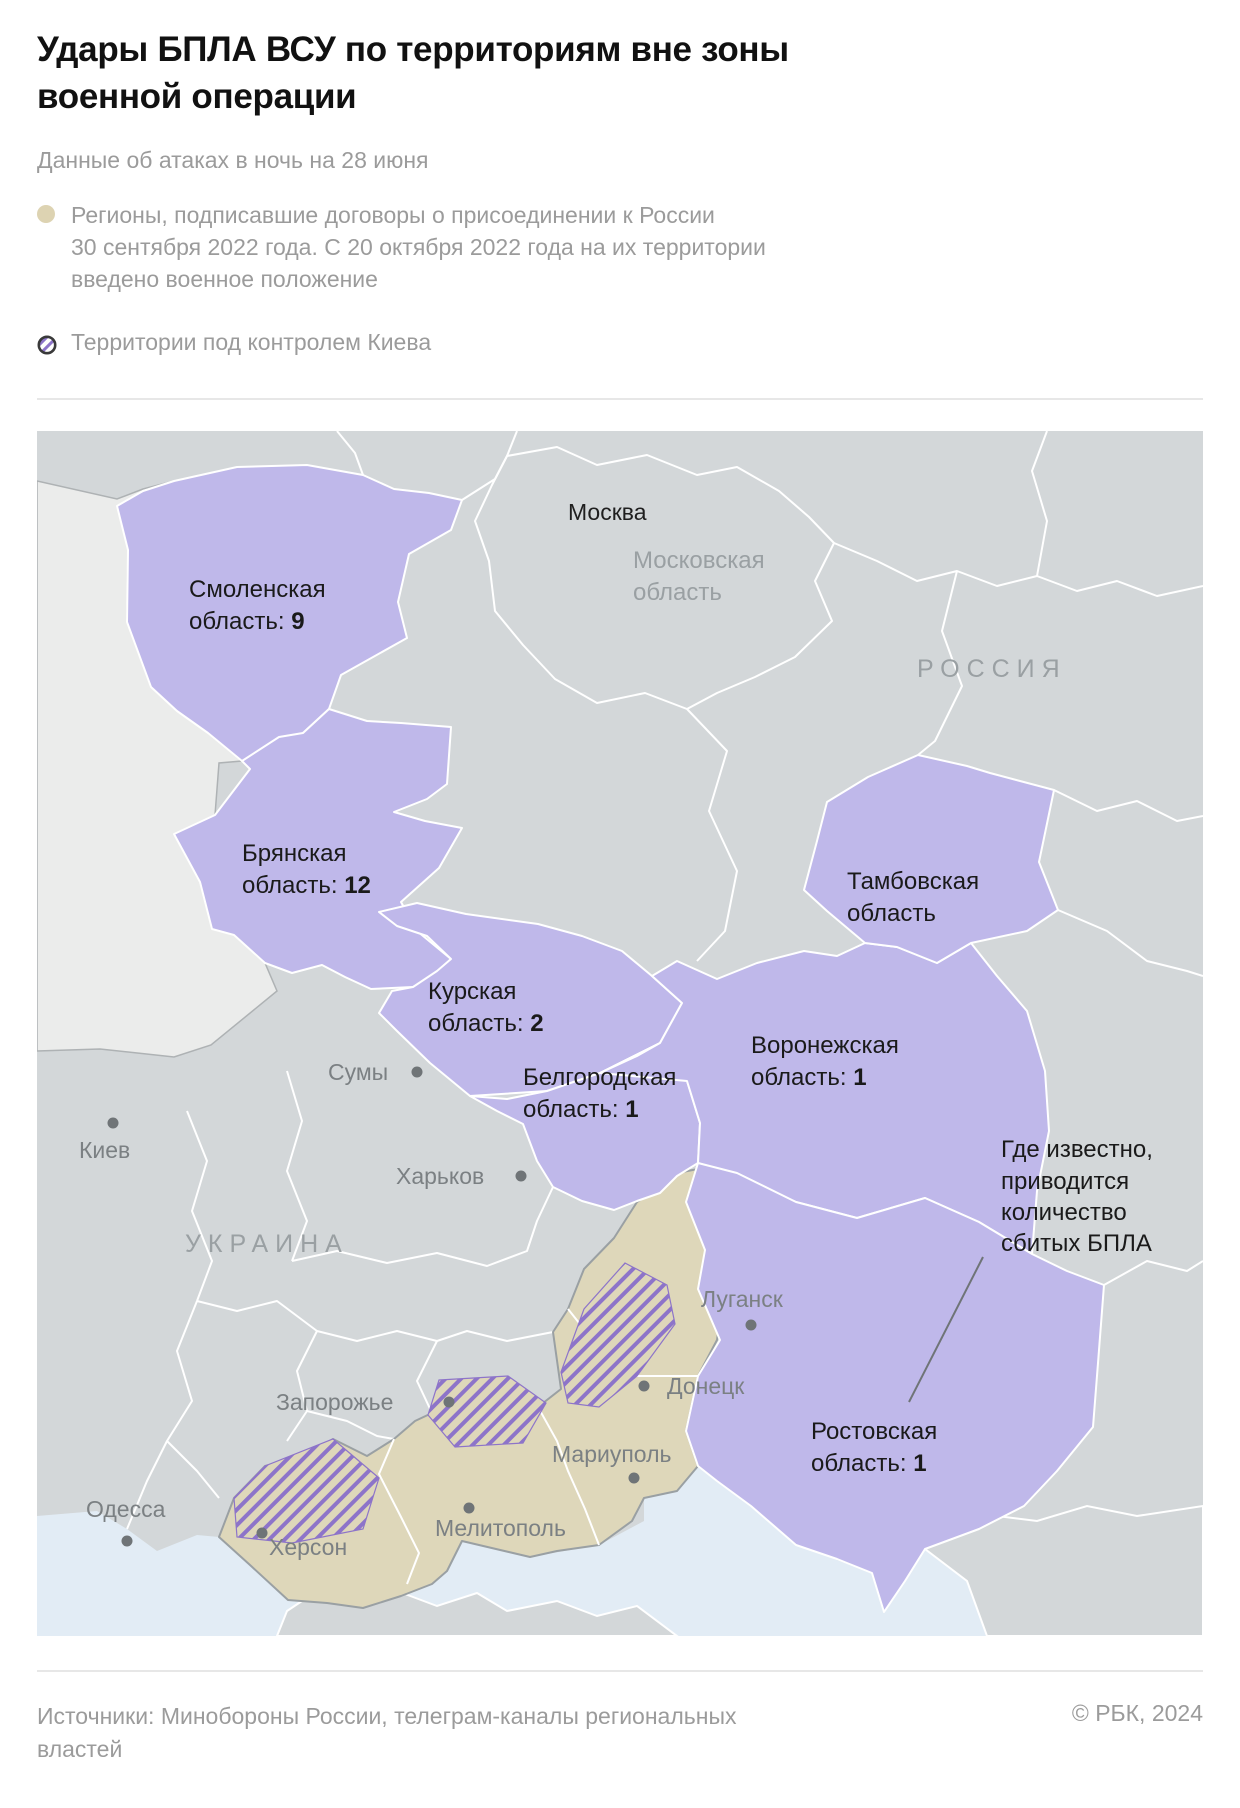  What do you see at coordinates (612, 1454) in the screenshot?
I see `city-label-mariupol: Мариуполь` at bounding box center [612, 1454].